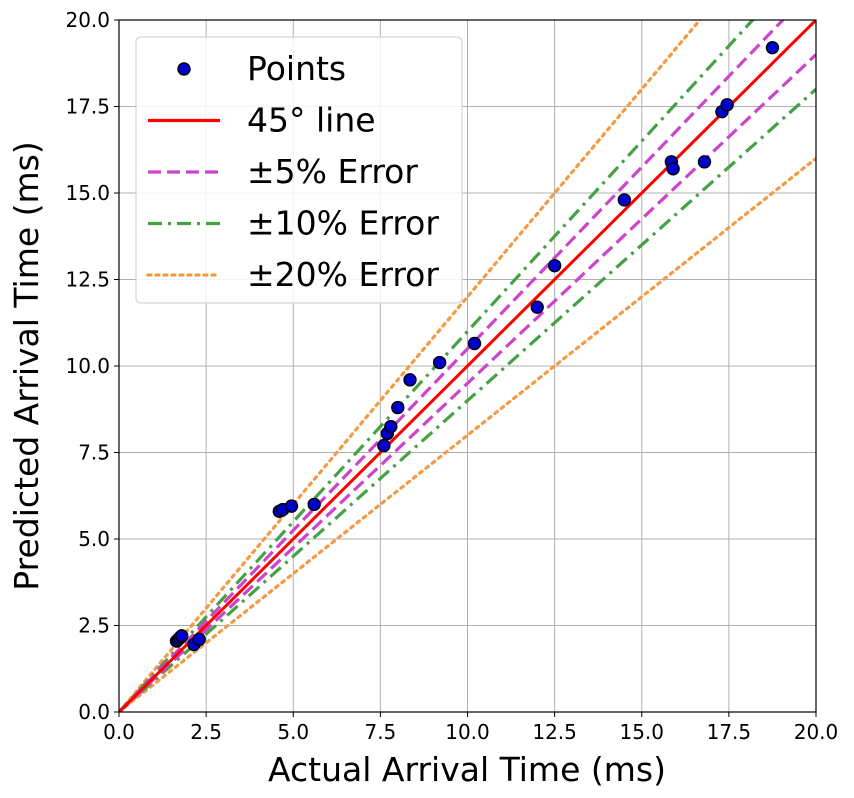 This screenshot has height=798, width=854. Describe the element at coordinates (119, 732) in the screenshot. I see `x-tick-label: 0.0` at that location.